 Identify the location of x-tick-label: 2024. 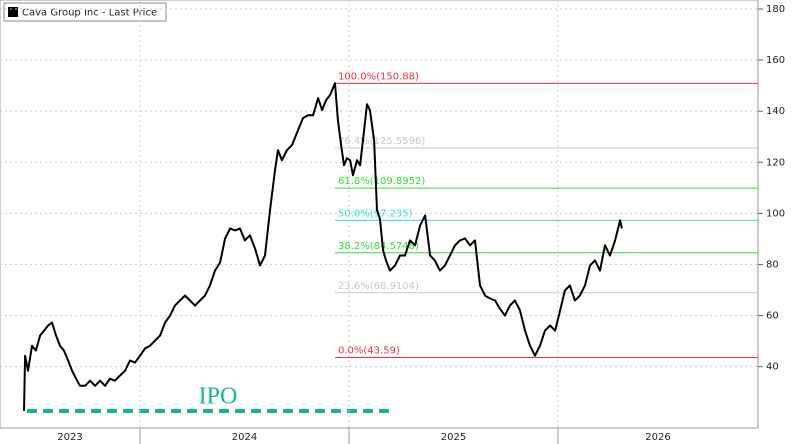
(244, 437).